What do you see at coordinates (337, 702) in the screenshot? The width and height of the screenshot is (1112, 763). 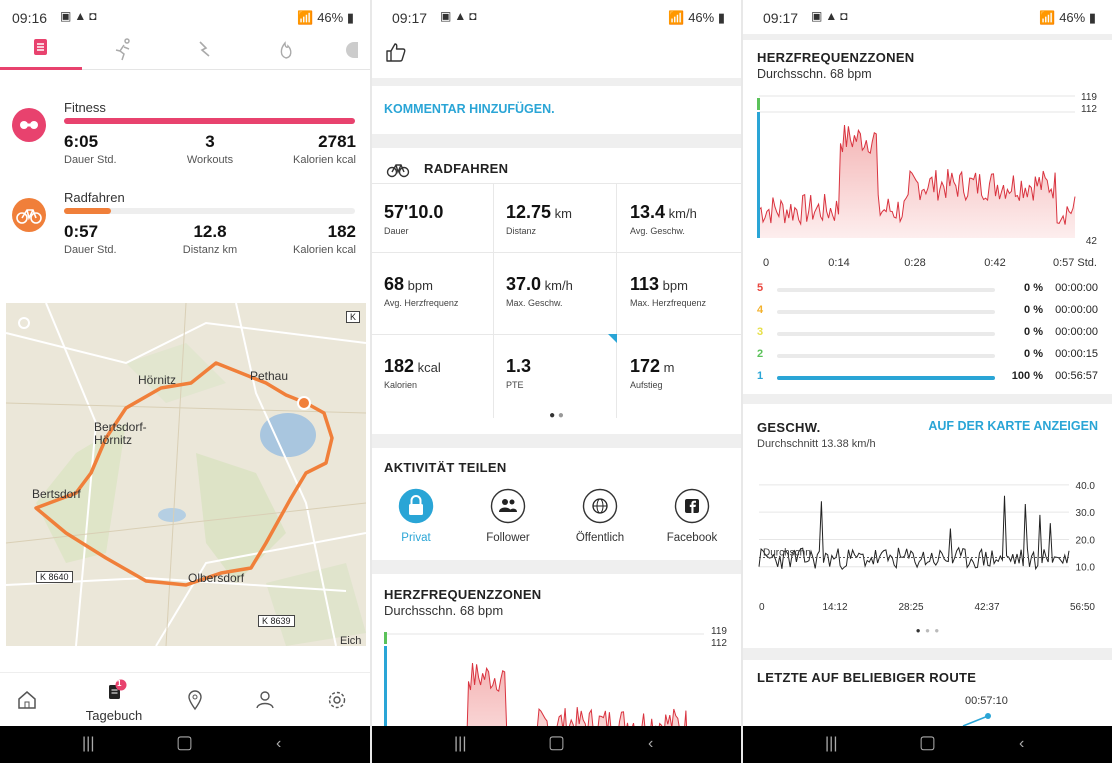 I see `nav-settings` at bounding box center [337, 702].